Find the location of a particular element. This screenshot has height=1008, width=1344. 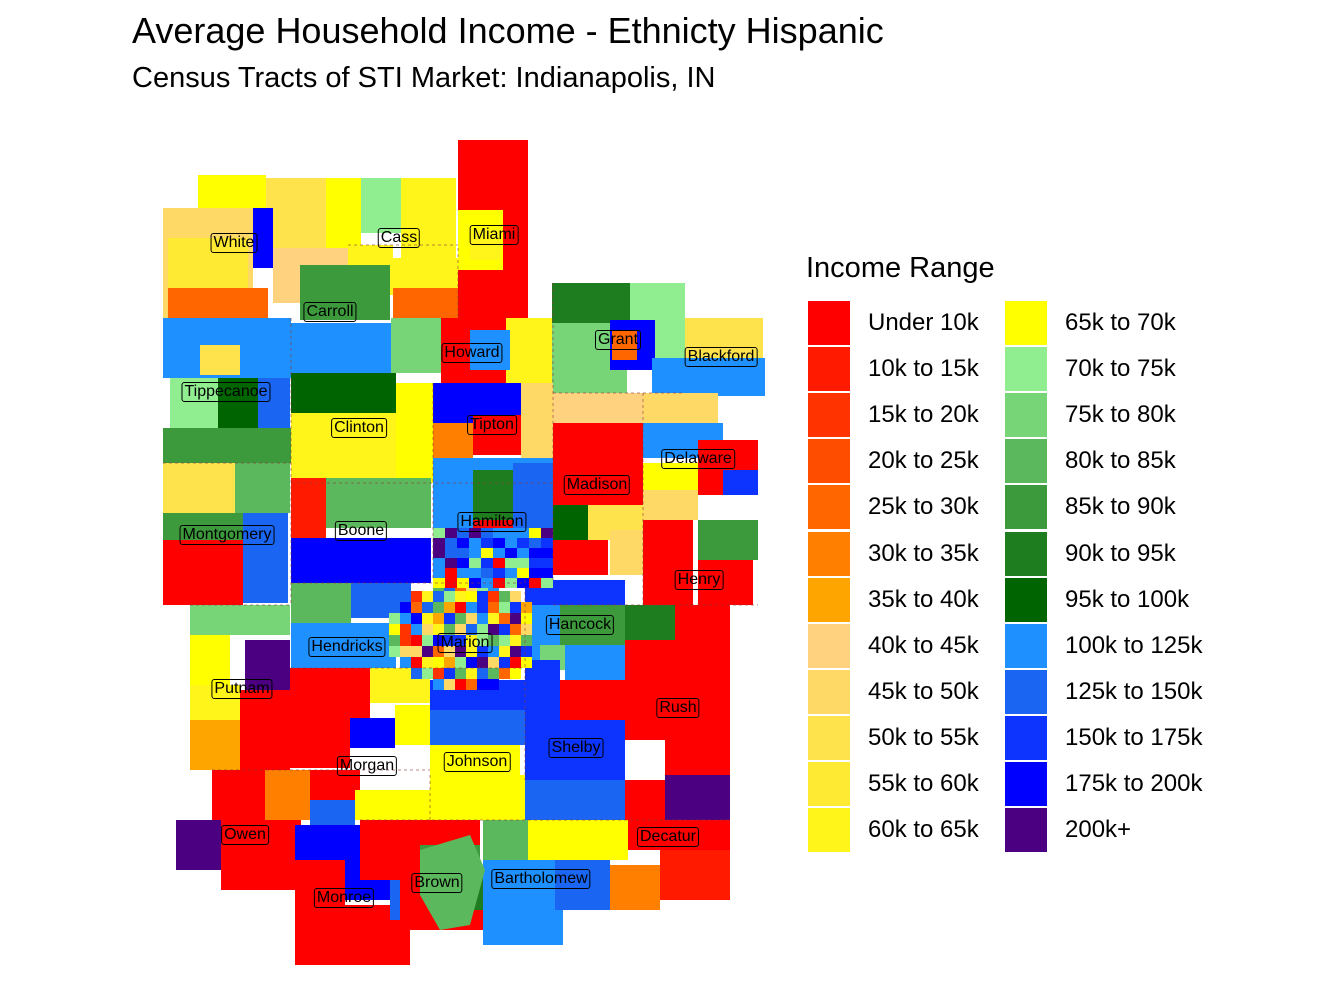

county-label-rush: Rush is located at coordinates (678, 708).